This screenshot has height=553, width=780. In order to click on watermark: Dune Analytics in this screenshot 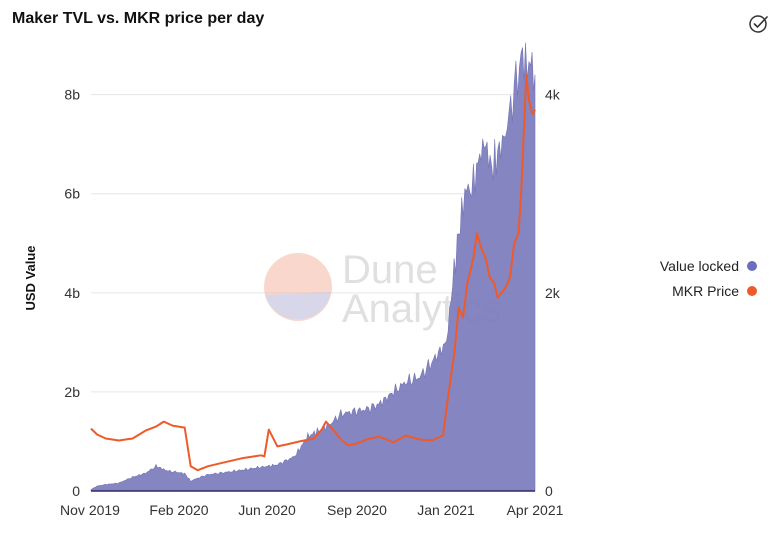, I will do `click(383, 289)`.